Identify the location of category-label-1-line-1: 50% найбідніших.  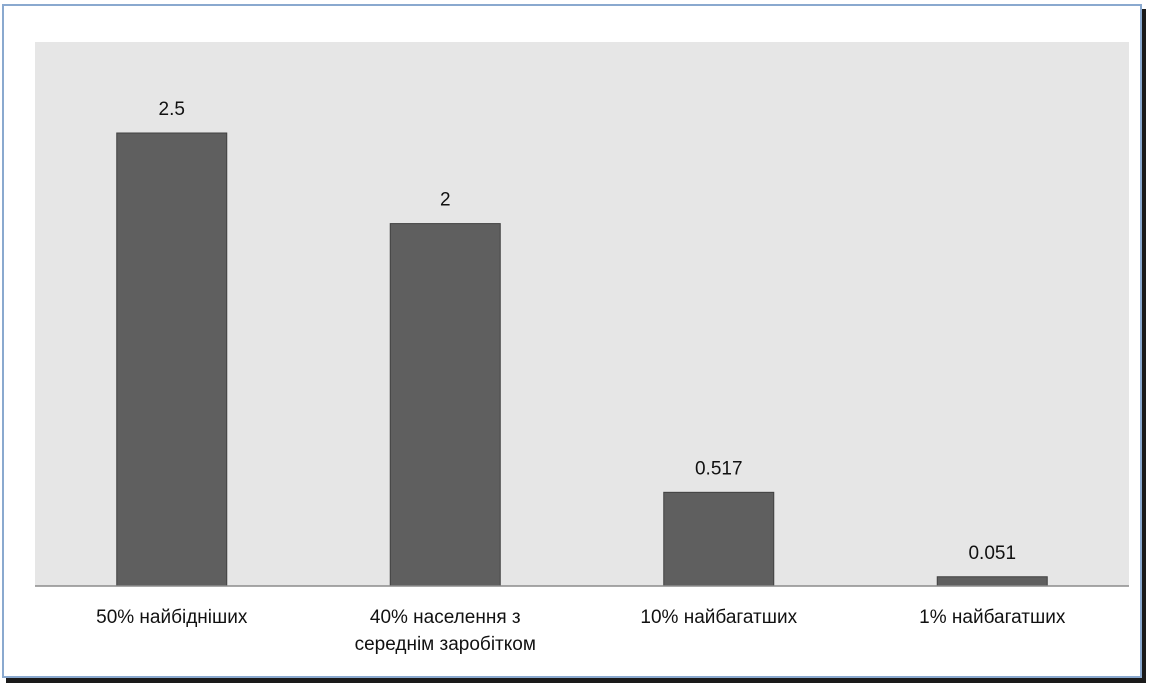
(172, 617).